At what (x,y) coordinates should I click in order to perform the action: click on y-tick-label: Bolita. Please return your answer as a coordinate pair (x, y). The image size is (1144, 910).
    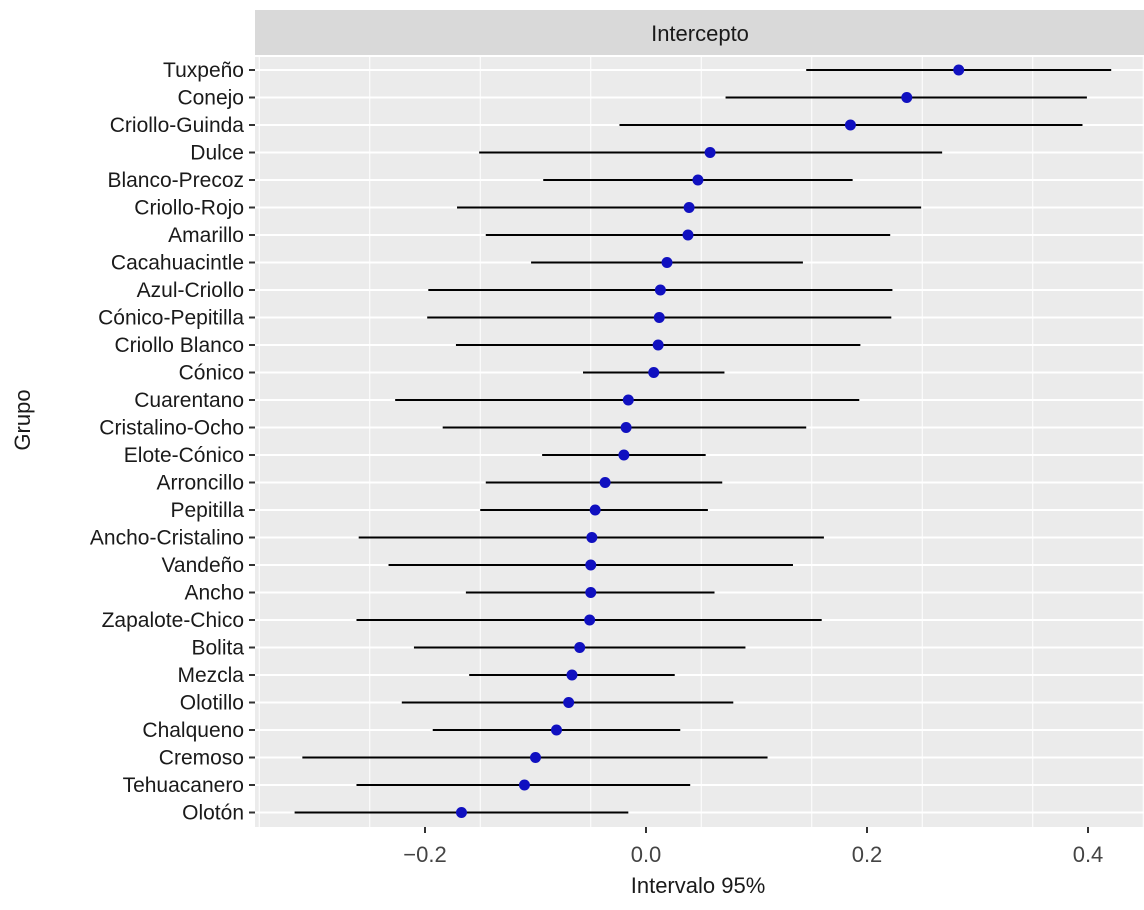
    Looking at the image, I should click on (217, 648).